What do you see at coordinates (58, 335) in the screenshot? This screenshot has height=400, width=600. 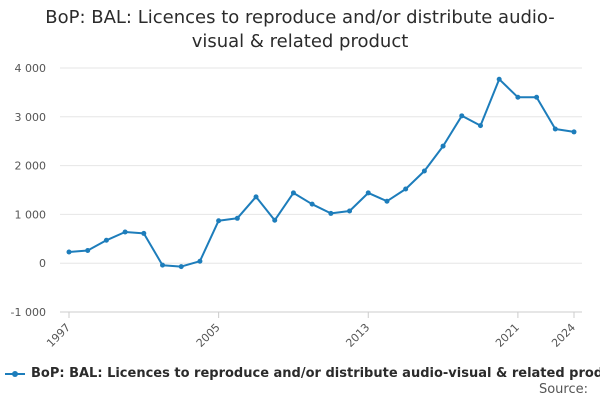 I see `x-tick-label: 1997` at bounding box center [58, 335].